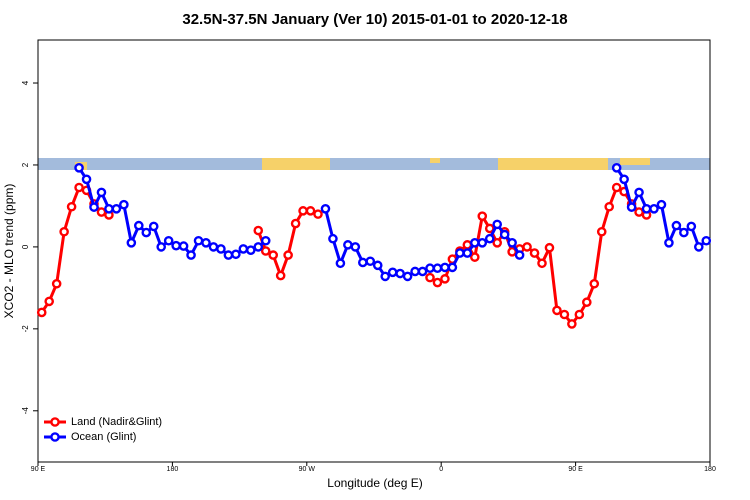 The image size is (750, 500). Describe the element at coordinates (374, 483) in the screenshot. I see `x-axis-label: Longitude (deg E)` at that location.